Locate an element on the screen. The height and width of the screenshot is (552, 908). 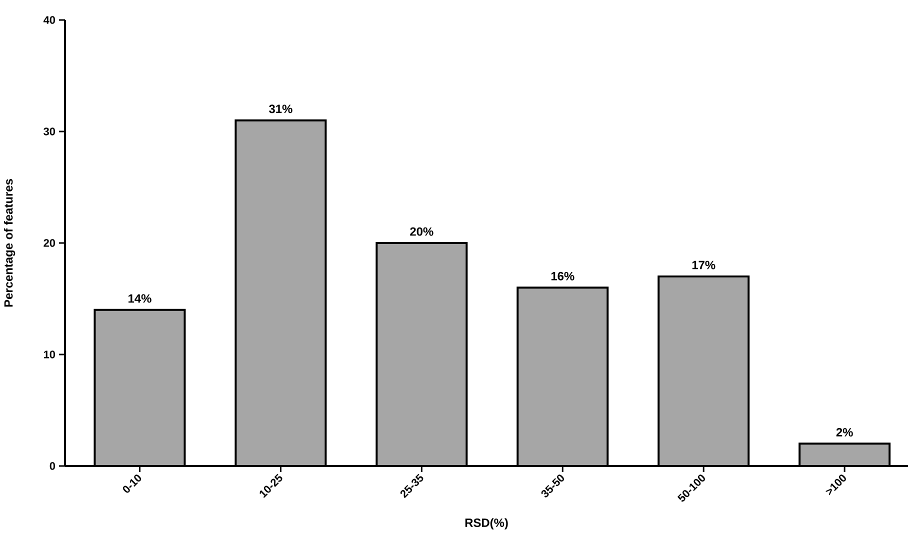
x-axis-title: RSD(%) is located at coordinates (486, 524).